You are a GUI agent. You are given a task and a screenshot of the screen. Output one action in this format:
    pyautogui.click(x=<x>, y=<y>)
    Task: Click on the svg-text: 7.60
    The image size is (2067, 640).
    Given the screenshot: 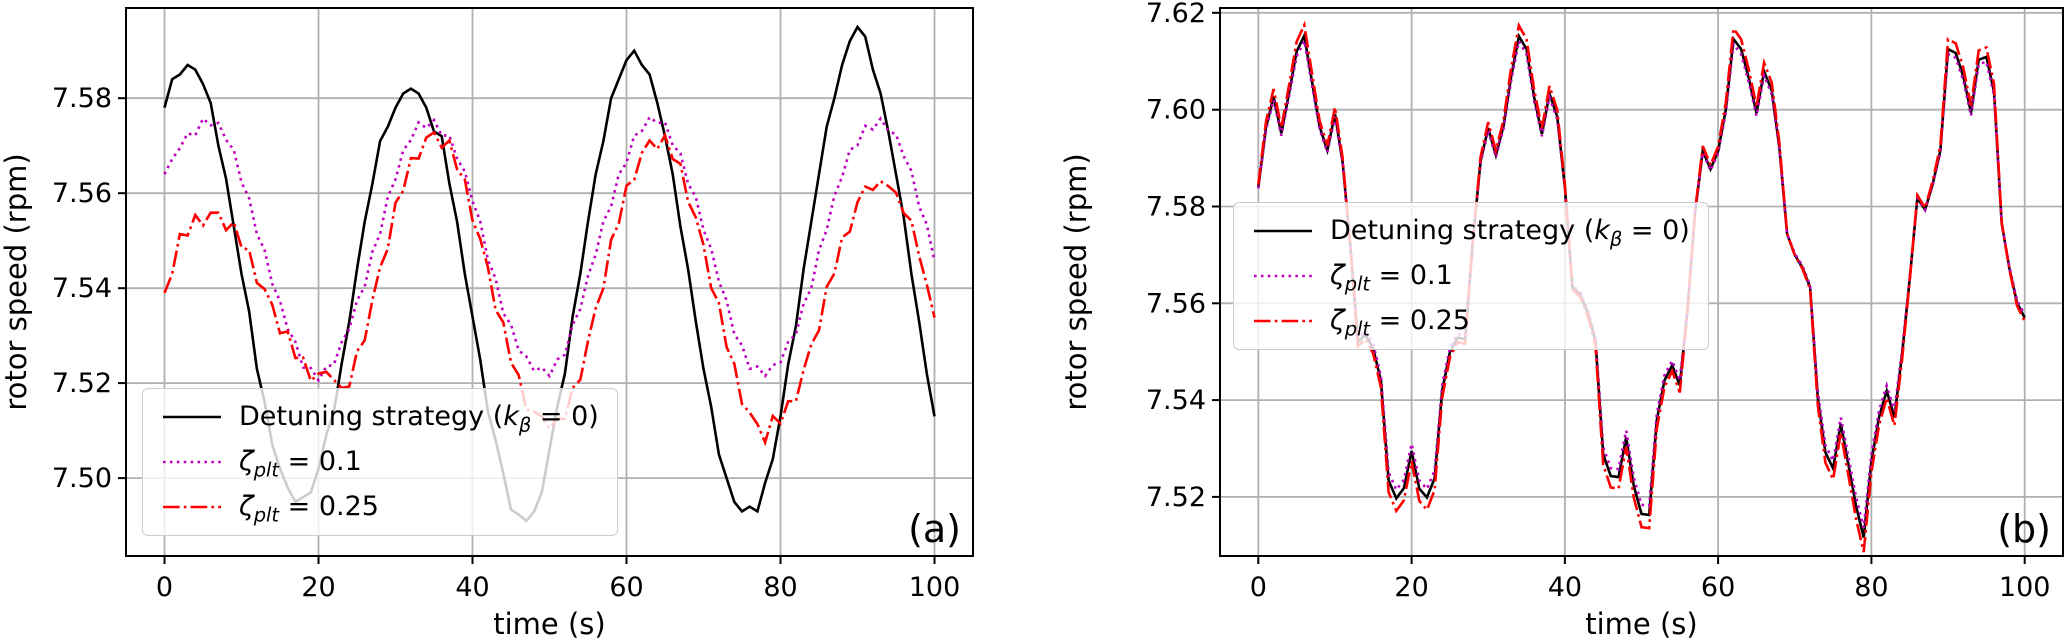 What is the action you would take?
    pyautogui.click(x=1176, y=110)
    